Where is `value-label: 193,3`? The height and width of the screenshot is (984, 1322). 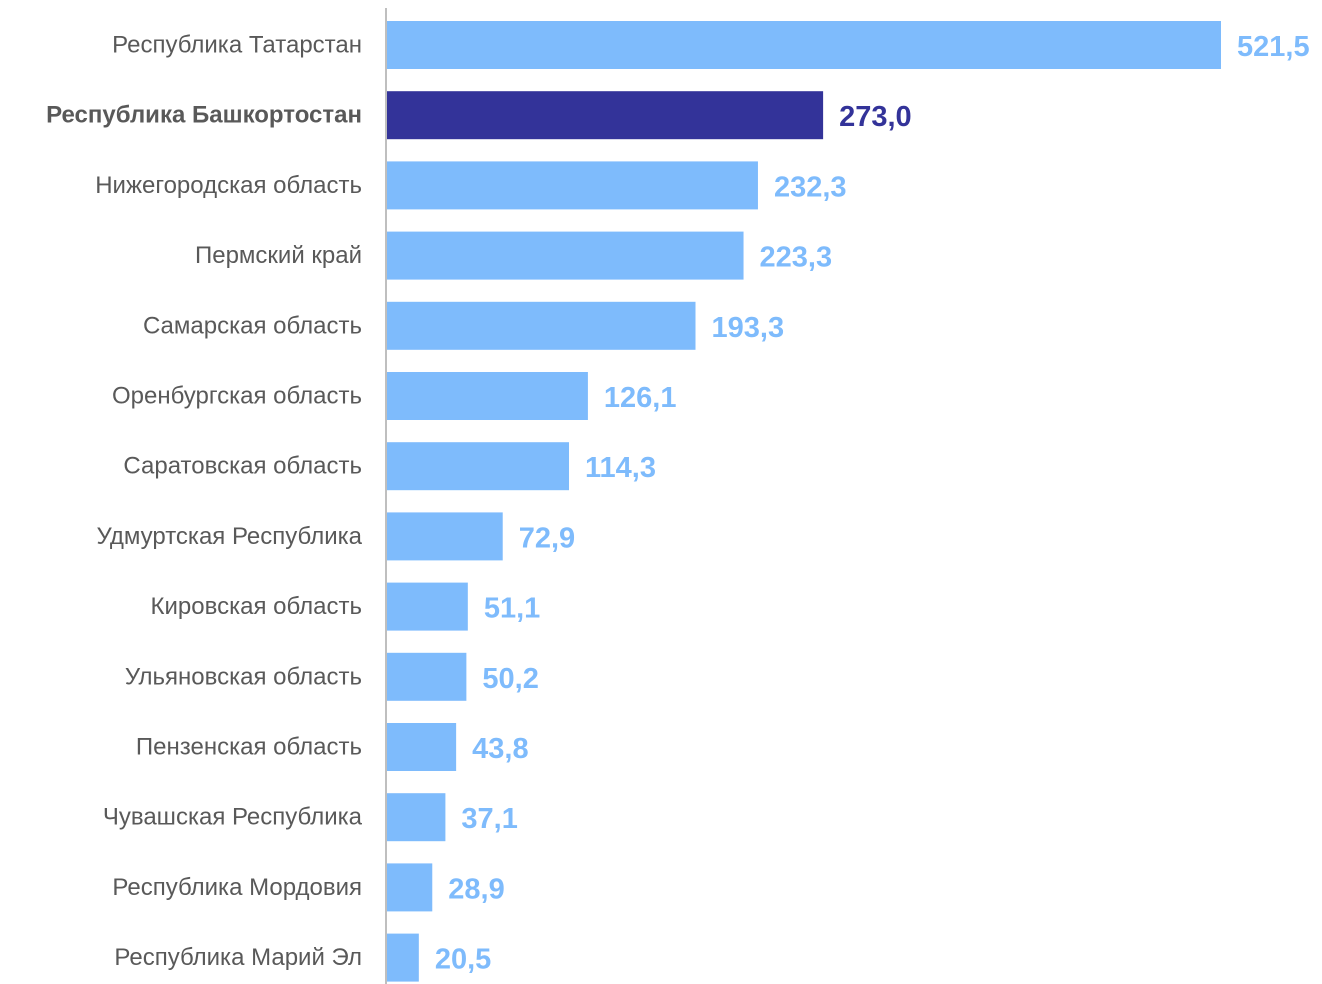 value-label: 193,3 is located at coordinates (748, 328).